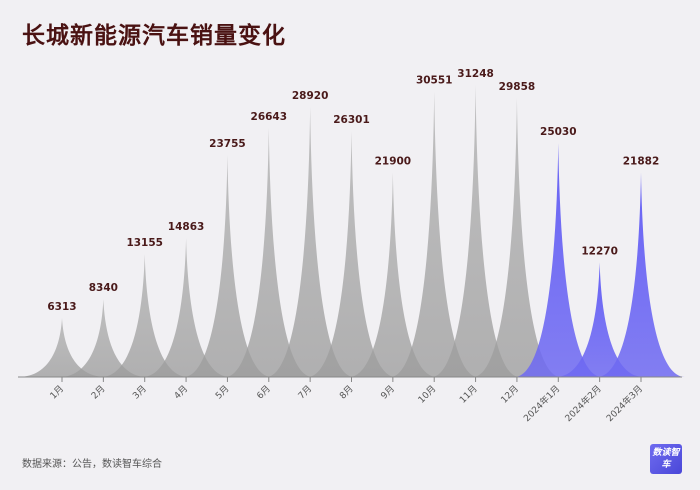 The image size is (700, 490). Describe the element at coordinates (541, 403) in the screenshot. I see `x-tick-label: 2024年1月` at that location.